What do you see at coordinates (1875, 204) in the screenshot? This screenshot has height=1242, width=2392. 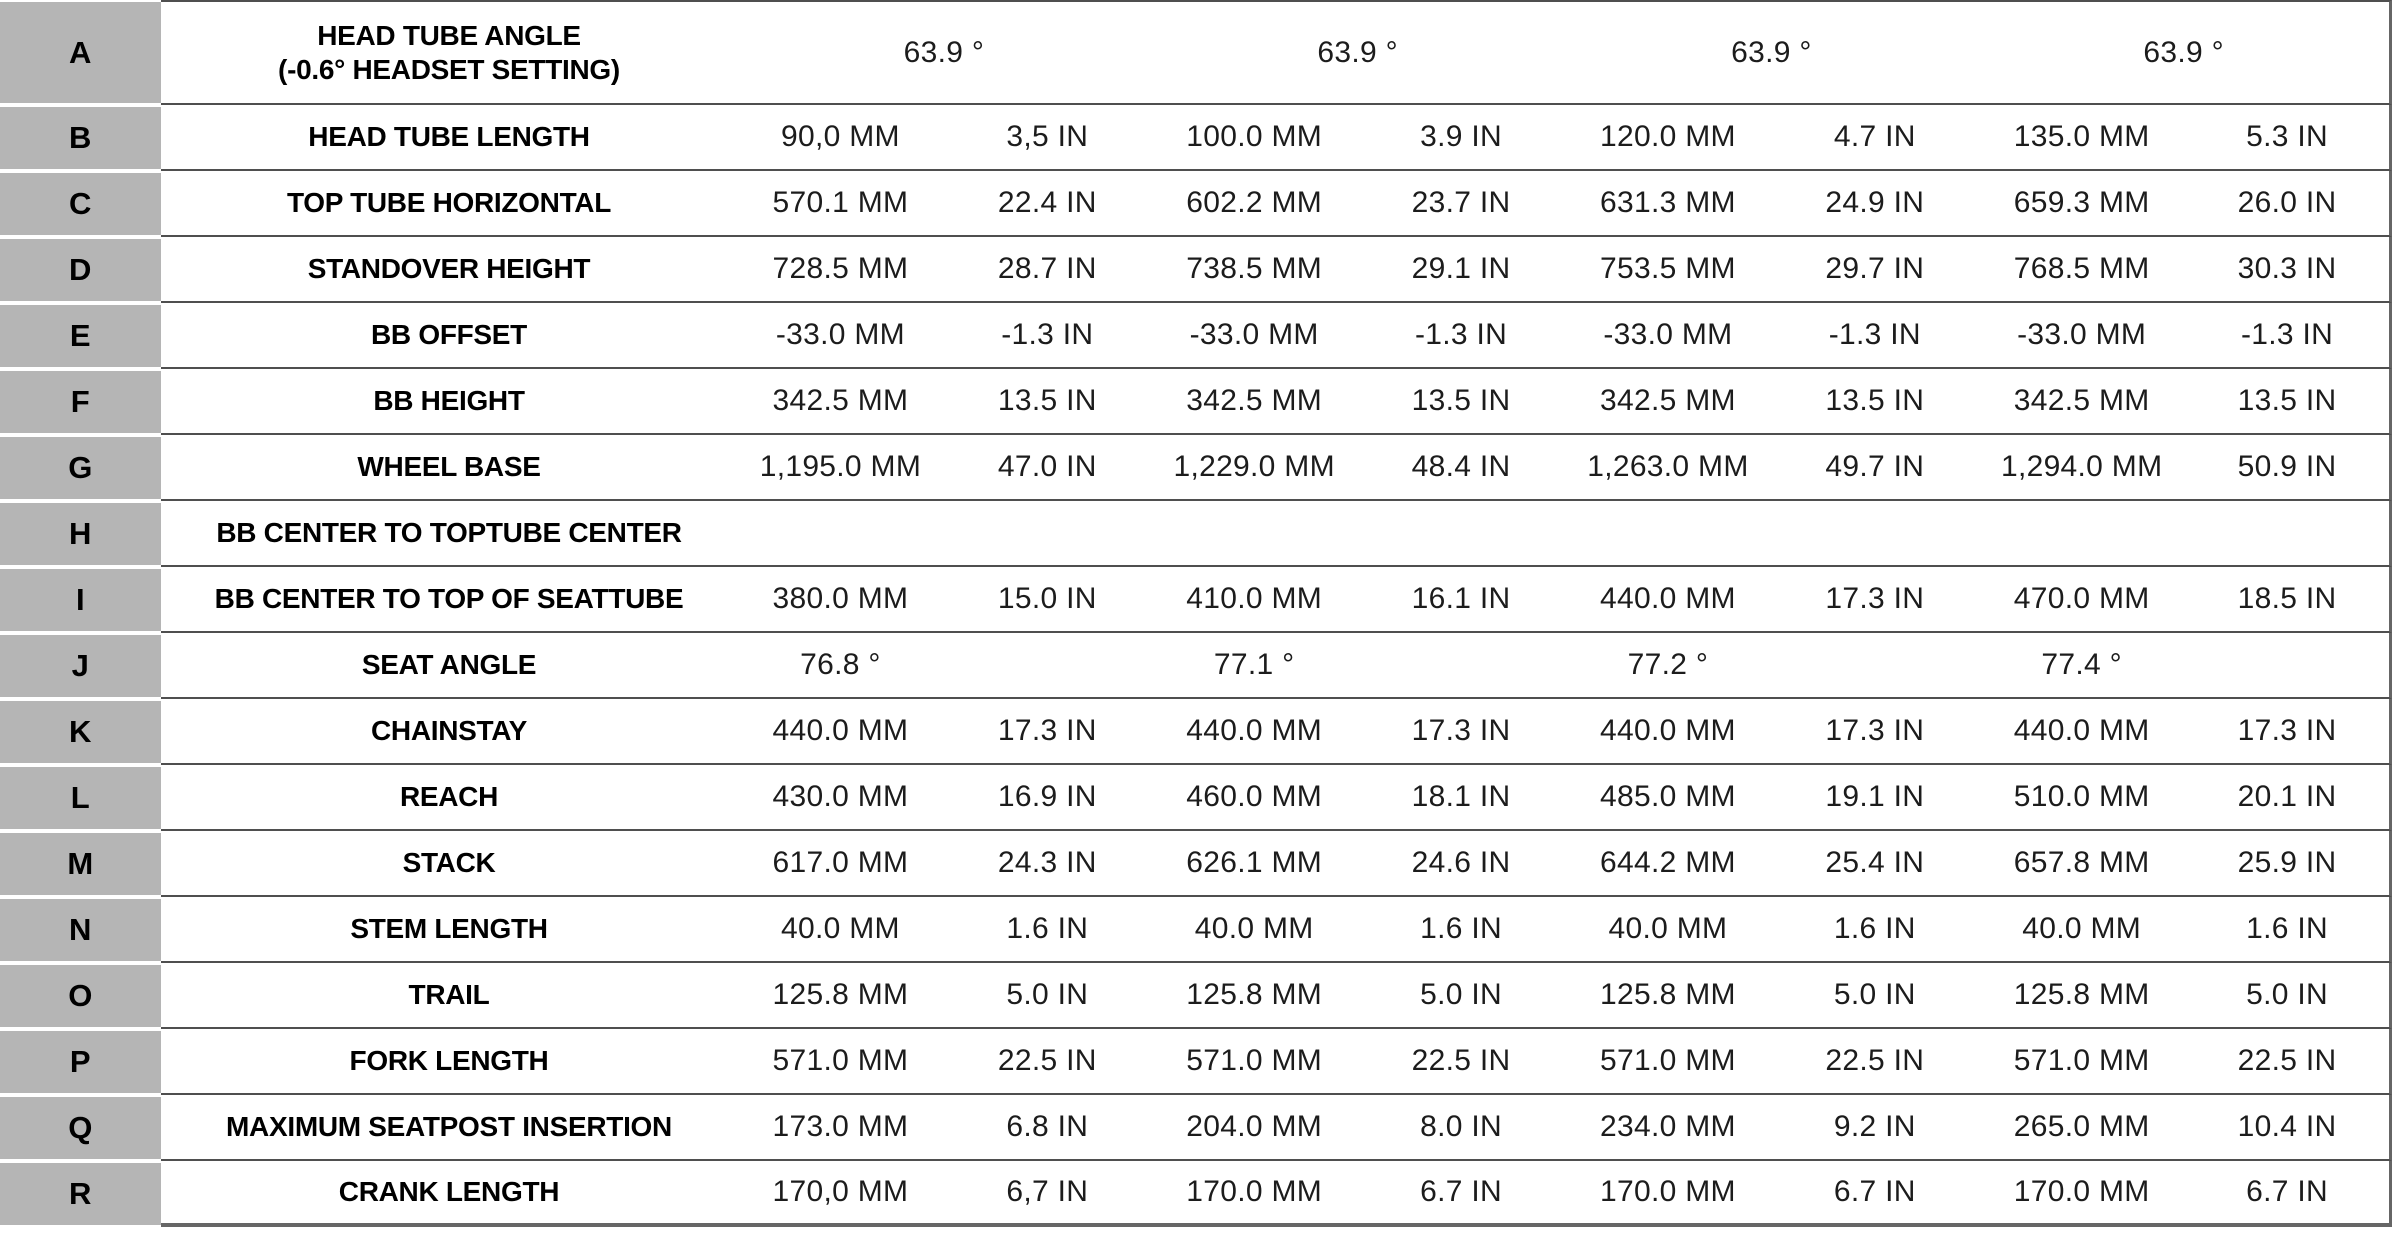 I see `value-cell: 24.9 IN` at bounding box center [1875, 204].